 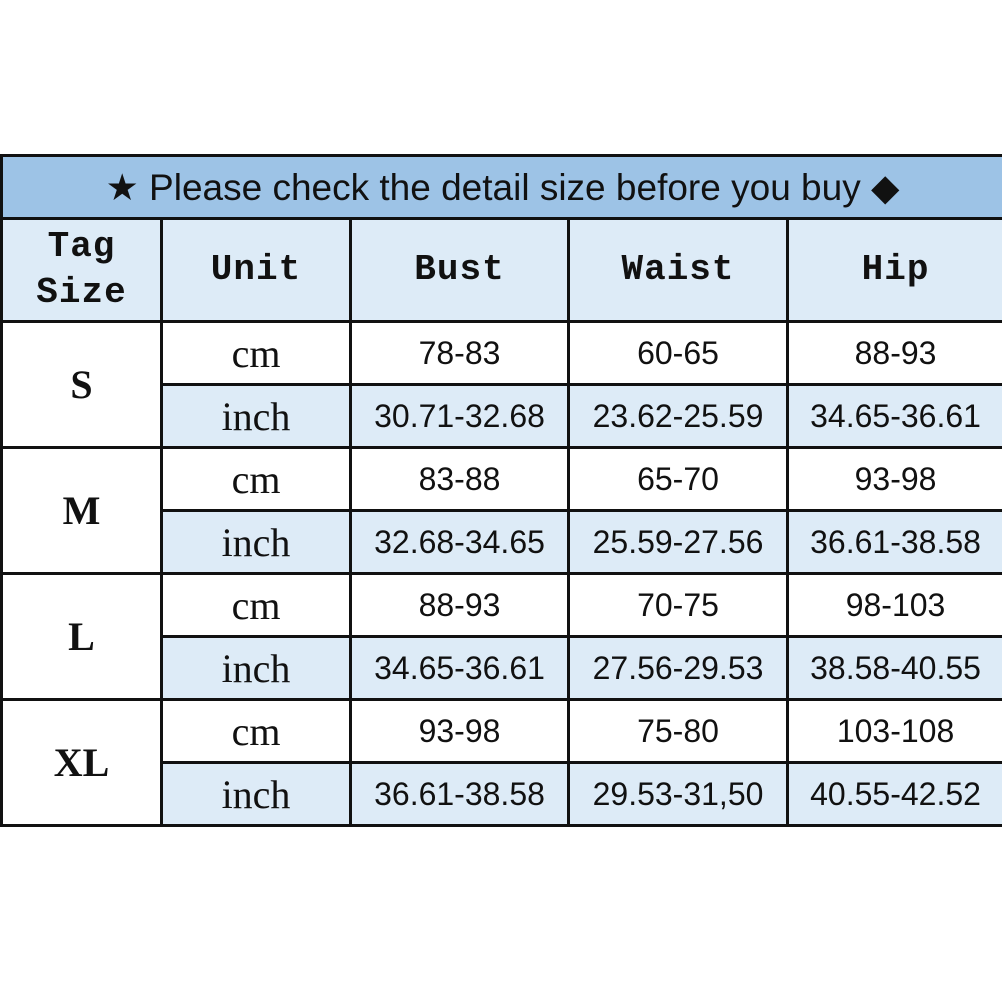 What do you see at coordinates (678, 668) in the screenshot?
I see `waist-cell: 27.56-29.53` at bounding box center [678, 668].